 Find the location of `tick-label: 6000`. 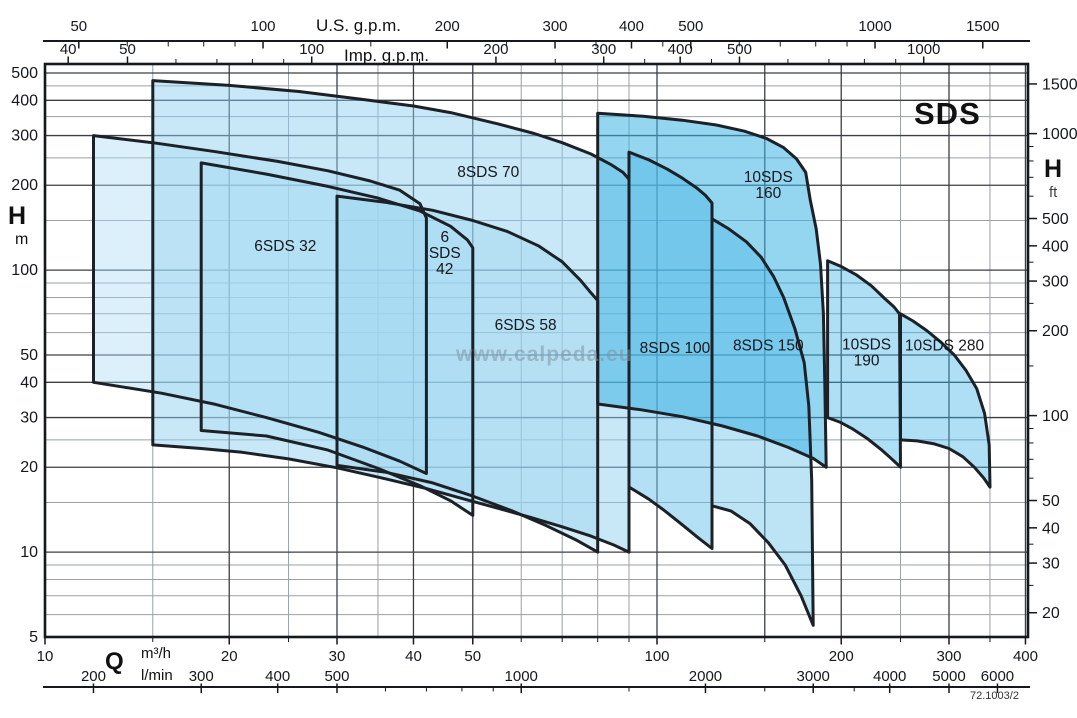

tick-label: 6000 is located at coordinates (997, 676).